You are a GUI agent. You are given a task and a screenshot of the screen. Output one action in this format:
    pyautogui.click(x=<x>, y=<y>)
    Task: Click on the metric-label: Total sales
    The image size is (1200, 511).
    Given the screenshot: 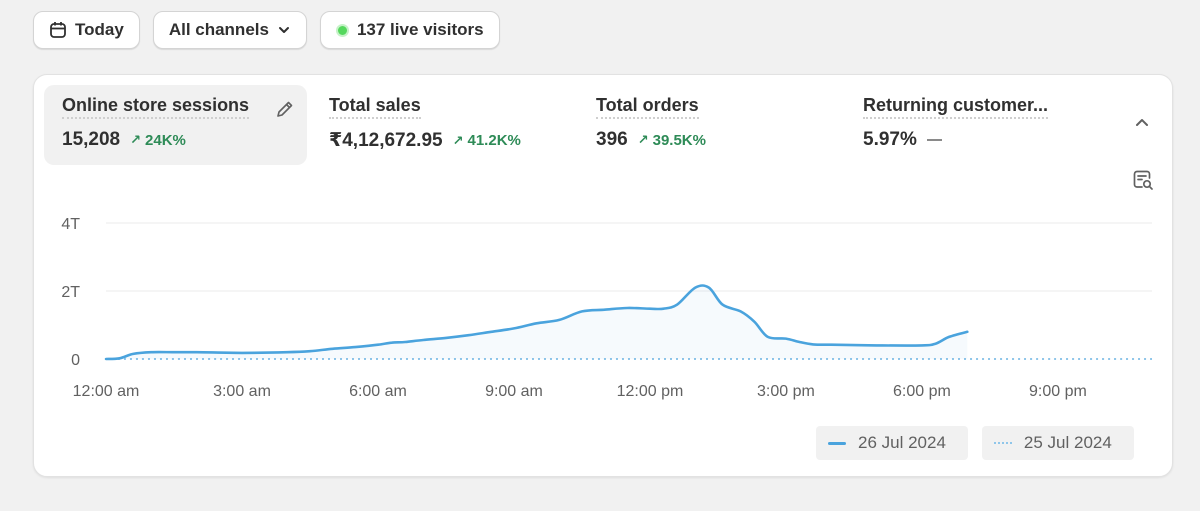 What is the action you would take?
    pyautogui.click(x=375, y=107)
    